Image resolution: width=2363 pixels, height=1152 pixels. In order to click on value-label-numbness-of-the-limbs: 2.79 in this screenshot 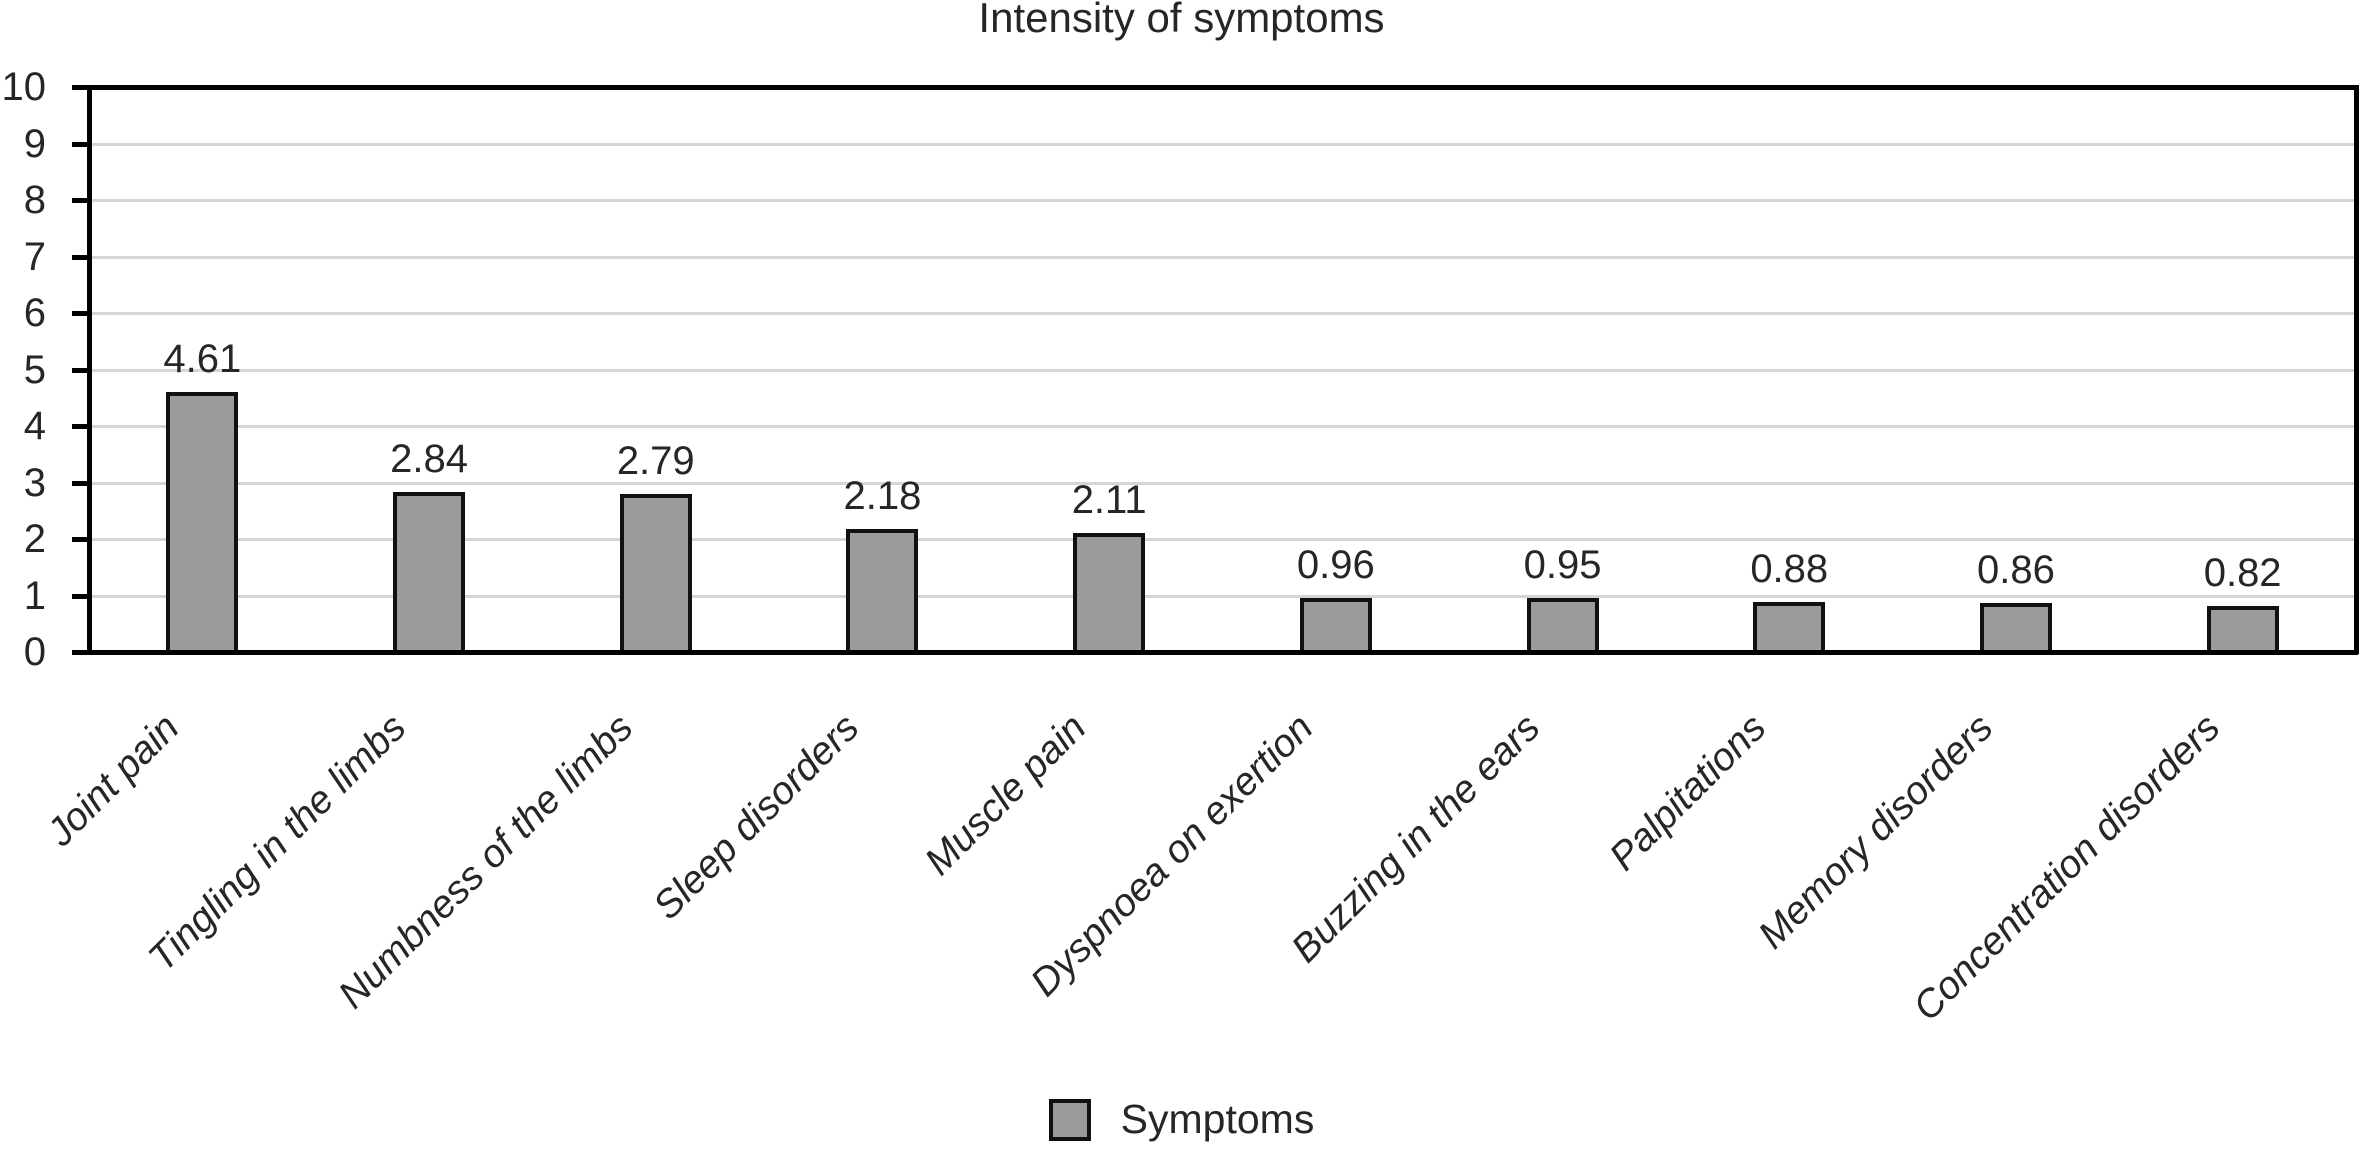, I will do `click(655, 461)`.